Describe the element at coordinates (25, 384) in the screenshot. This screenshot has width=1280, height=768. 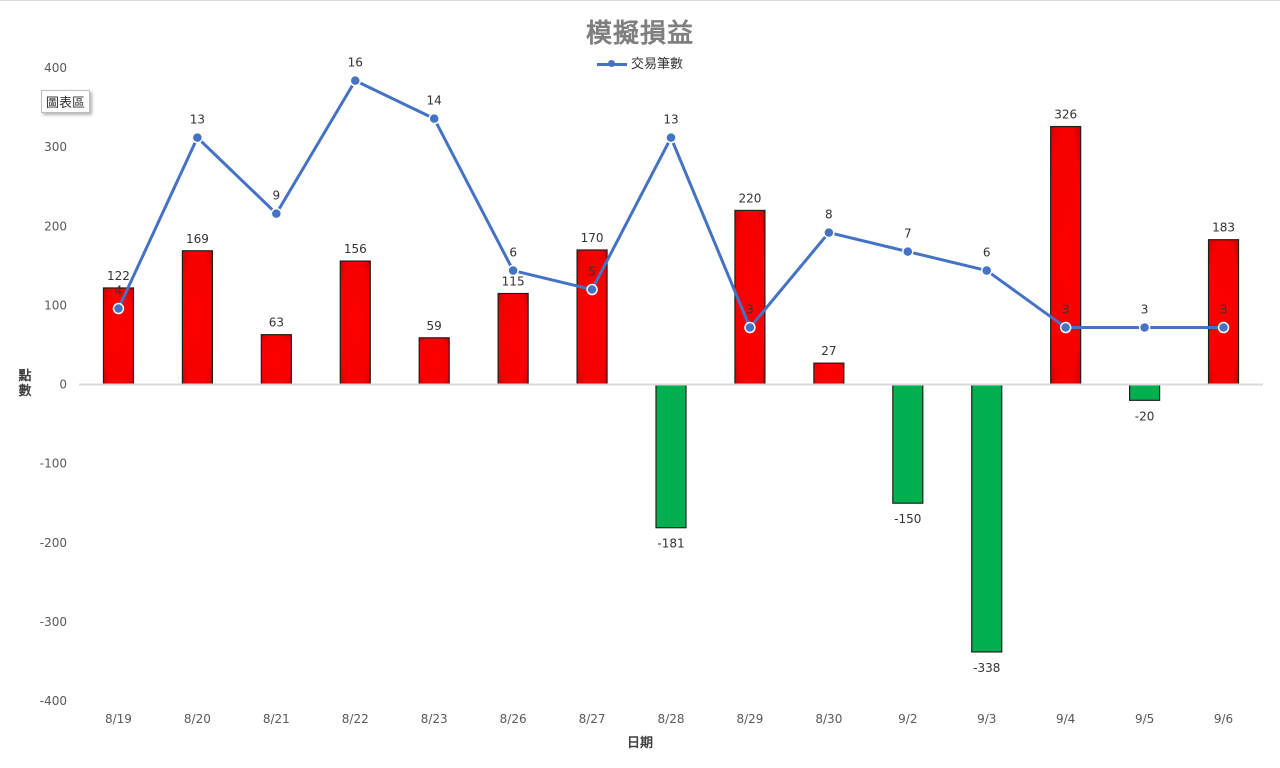
I see `y-axis-title: 點數` at that location.